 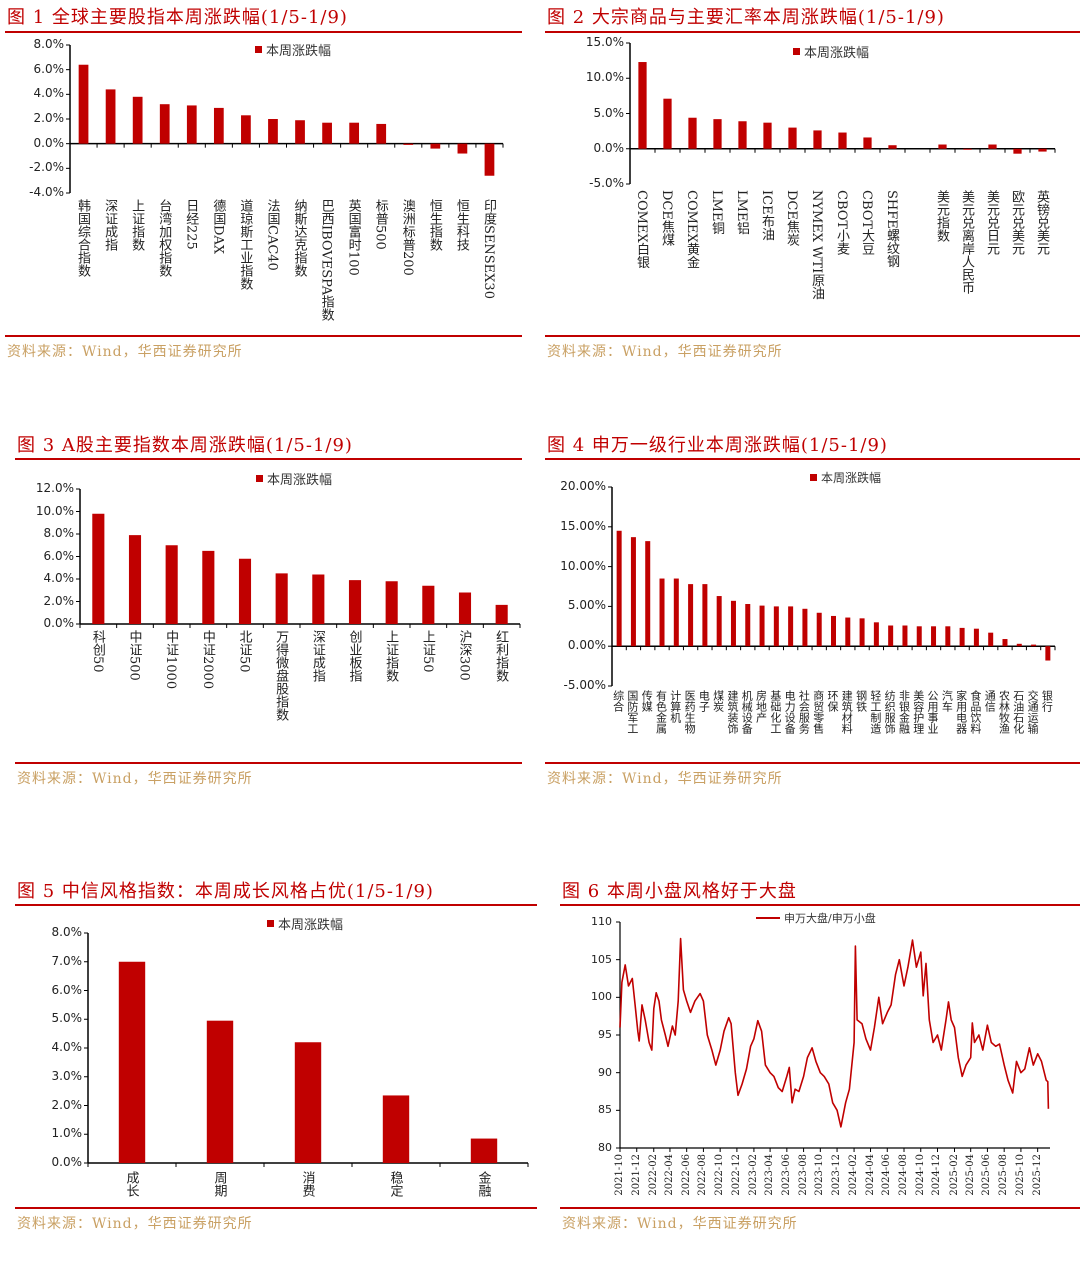 What do you see at coordinates (675, 706) in the screenshot?
I see `category-label: 计算机` at bounding box center [675, 706].